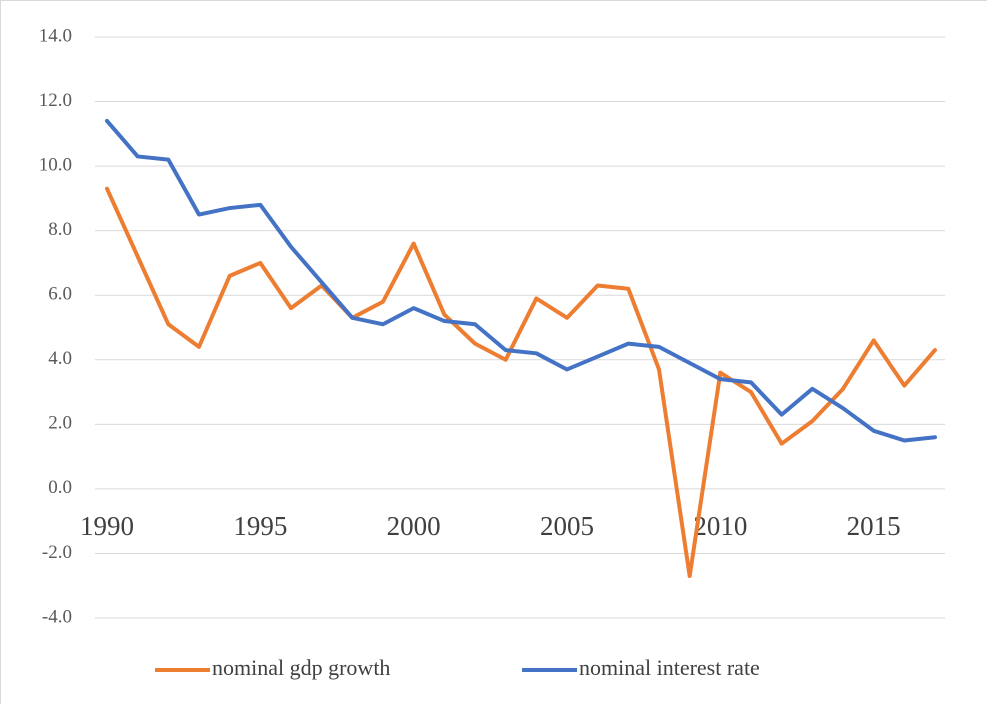 Image resolution: width=987 pixels, height=704 pixels. I want to click on y-tick-label: 10.0, so click(55, 164).